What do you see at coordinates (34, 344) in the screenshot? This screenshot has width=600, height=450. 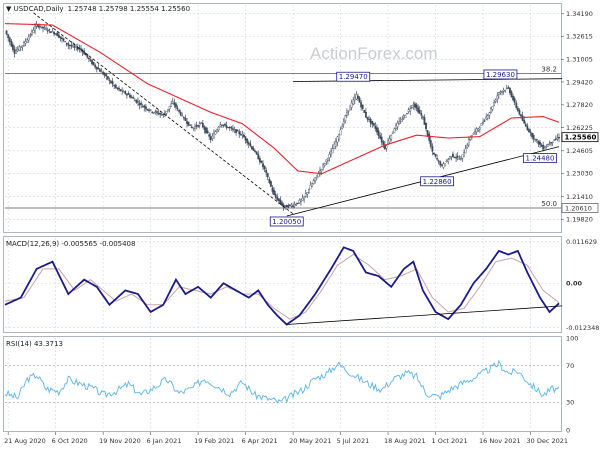 I see `rsi-panel-header: RSI(14) 43.3713` at bounding box center [34, 344].